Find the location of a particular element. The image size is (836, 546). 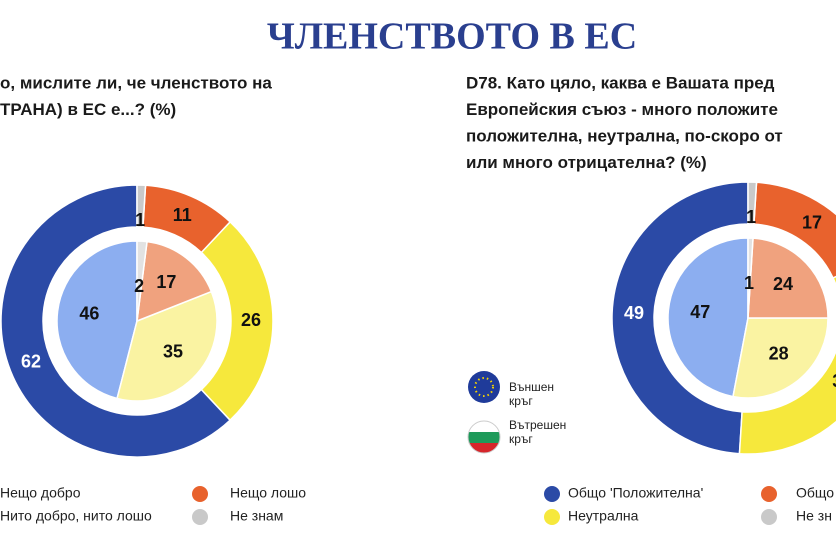

question-line: или много отрицателна? (%) is located at coordinates (586, 162).